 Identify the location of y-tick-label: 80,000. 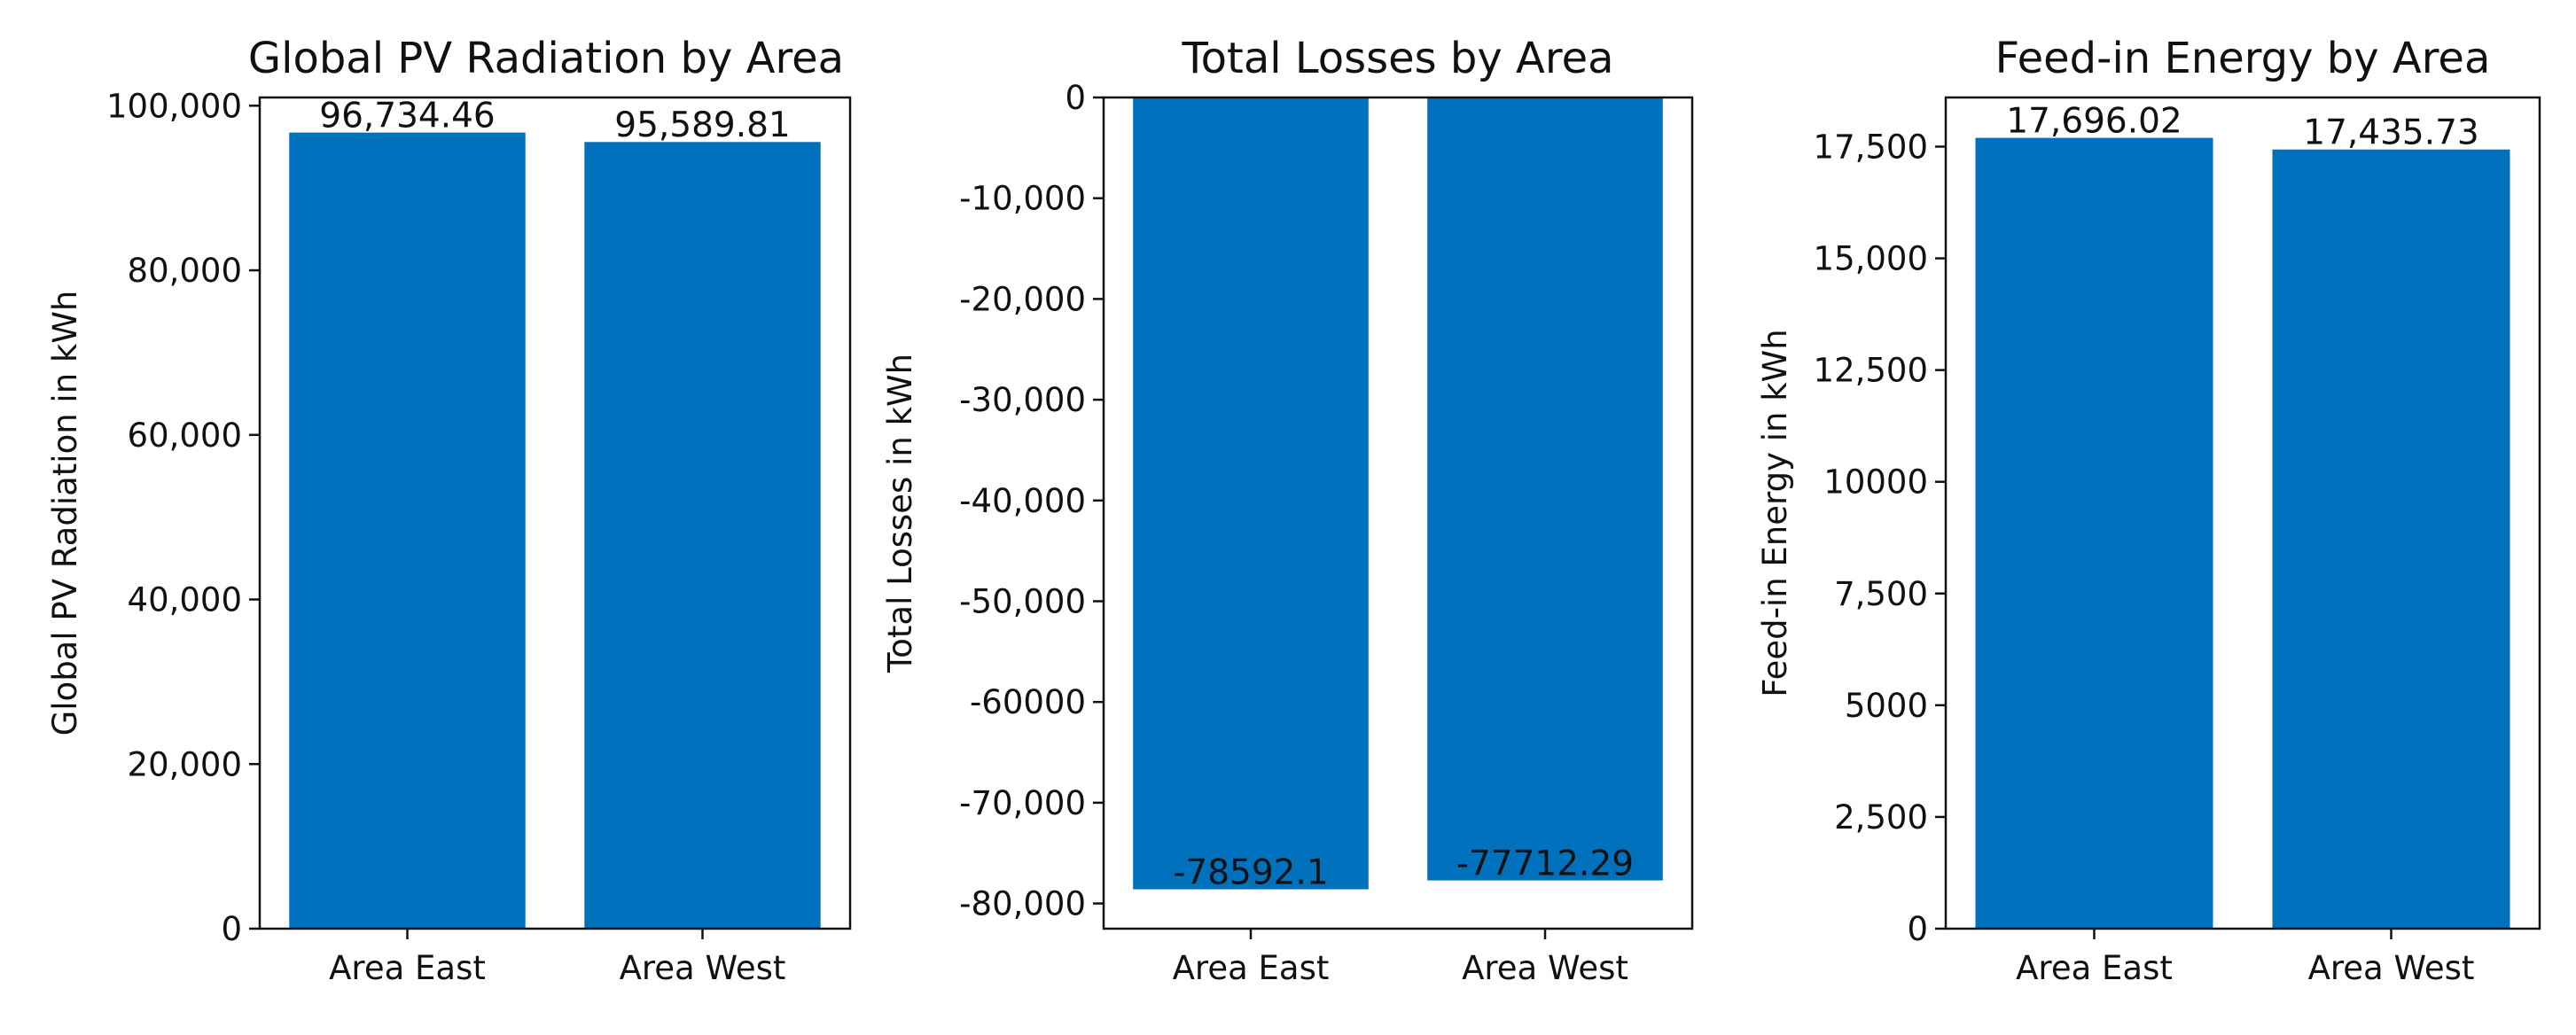
(185, 271).